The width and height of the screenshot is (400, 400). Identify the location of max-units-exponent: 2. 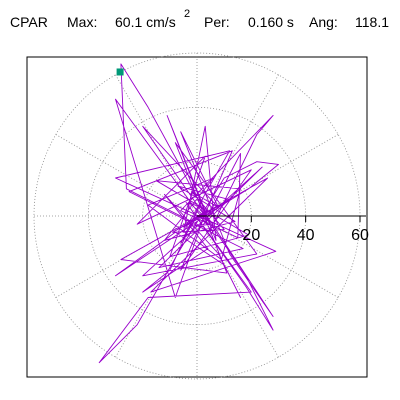
(187, 14).